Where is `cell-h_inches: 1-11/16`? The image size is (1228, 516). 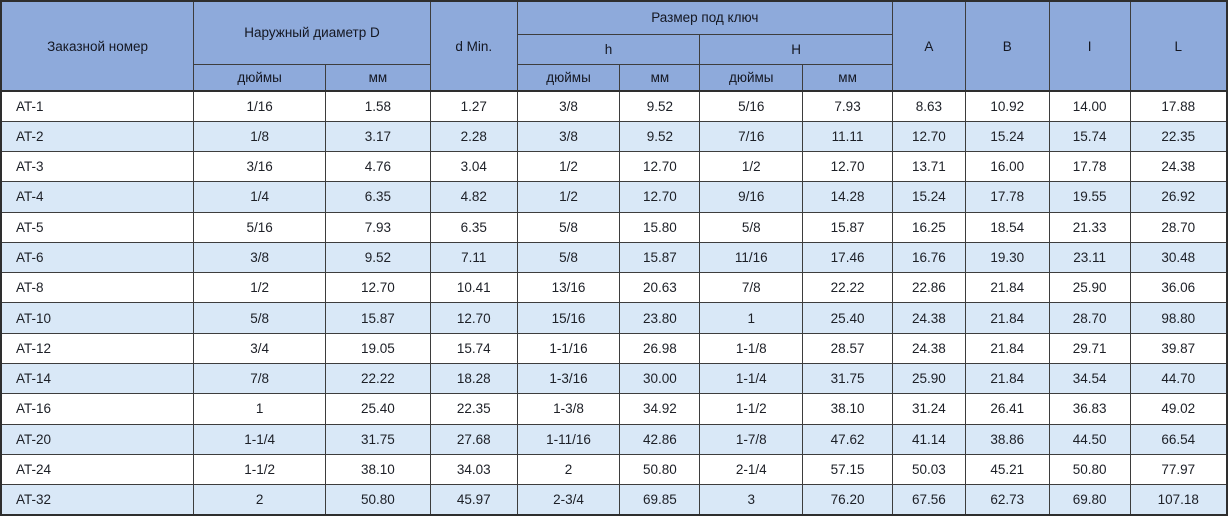 cell-h_inches: 1-11/16 is located at coordinates (568, 439).